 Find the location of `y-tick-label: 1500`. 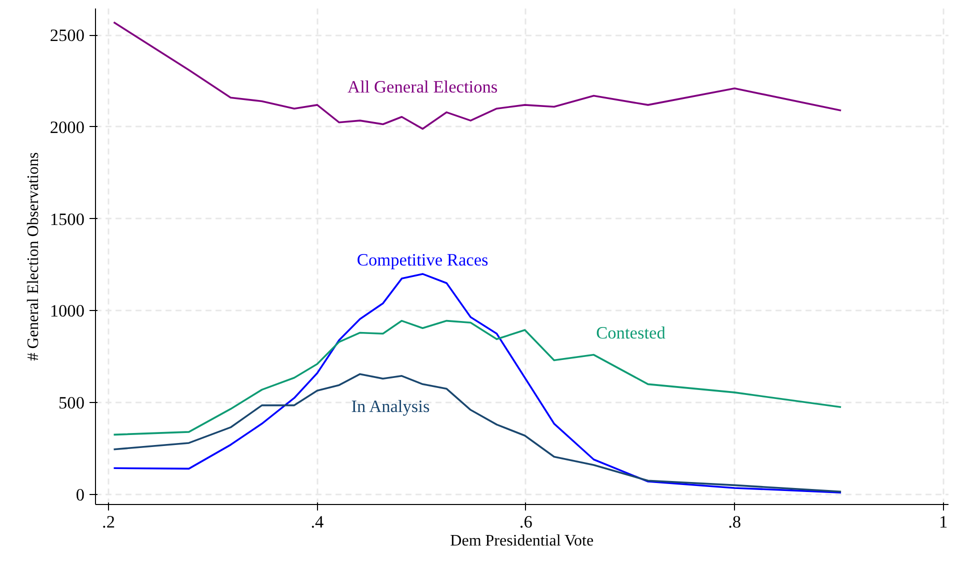

y-tick-label: 1500 is located at coordinates (67, 219).